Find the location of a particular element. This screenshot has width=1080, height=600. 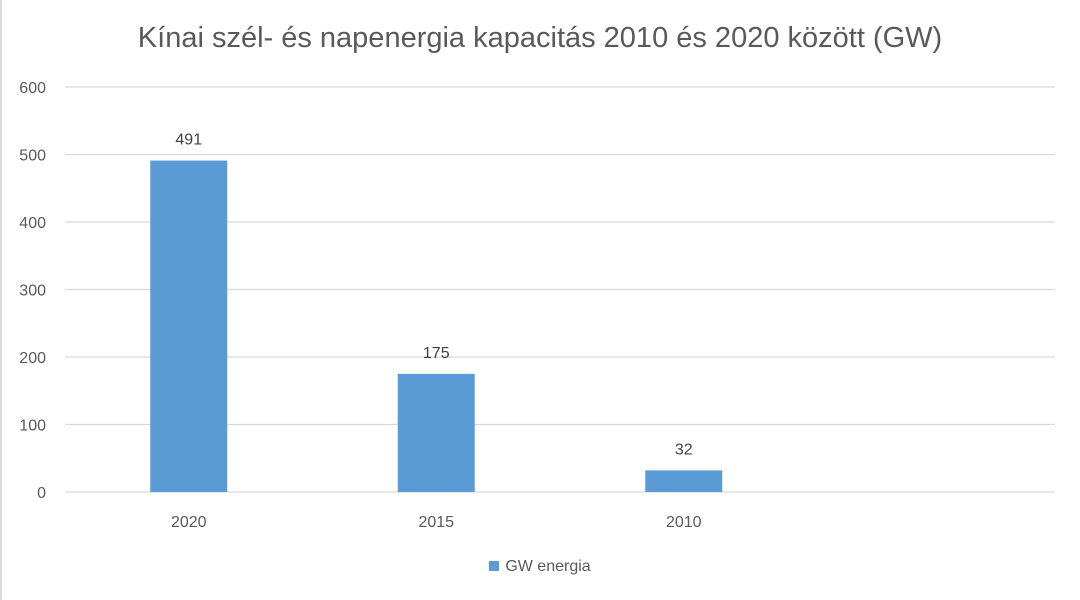

y-tick-label: 300 is located at coordinates (32, 291).